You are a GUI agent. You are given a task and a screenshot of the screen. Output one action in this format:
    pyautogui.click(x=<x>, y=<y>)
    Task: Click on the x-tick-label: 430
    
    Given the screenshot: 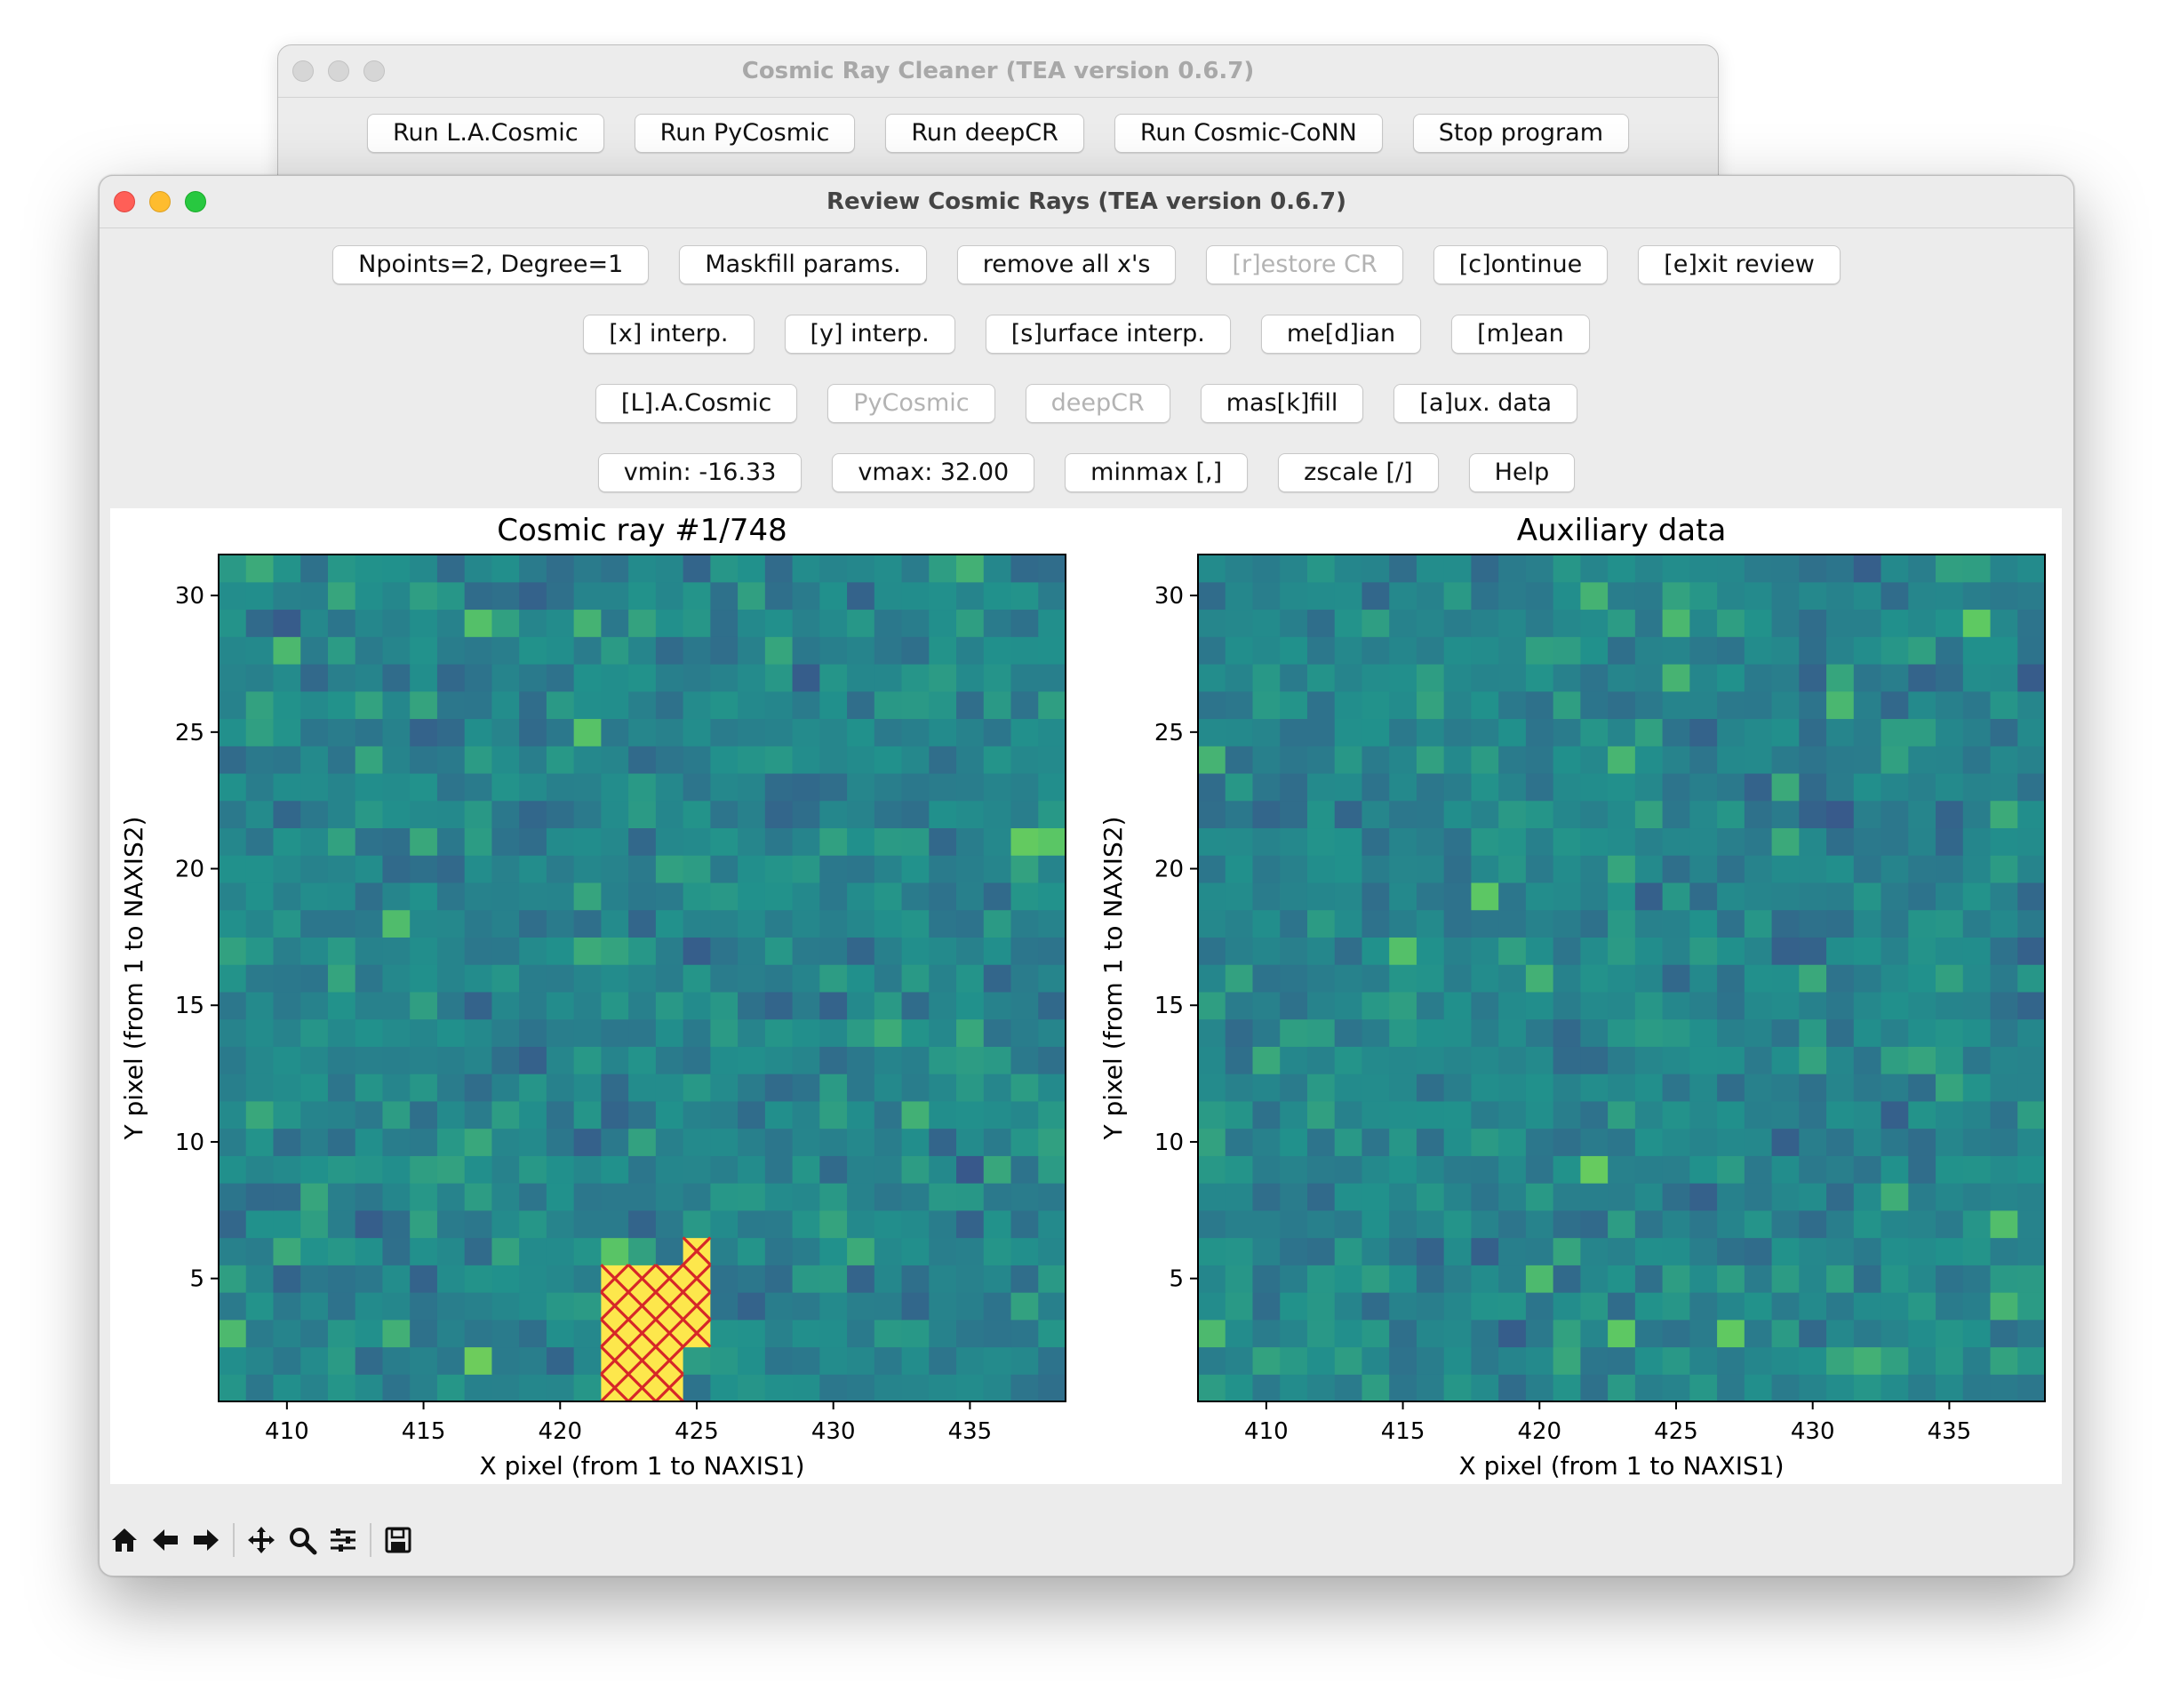 What is the action you would take?
    pyautogui.click(x=833, y=1431)
    